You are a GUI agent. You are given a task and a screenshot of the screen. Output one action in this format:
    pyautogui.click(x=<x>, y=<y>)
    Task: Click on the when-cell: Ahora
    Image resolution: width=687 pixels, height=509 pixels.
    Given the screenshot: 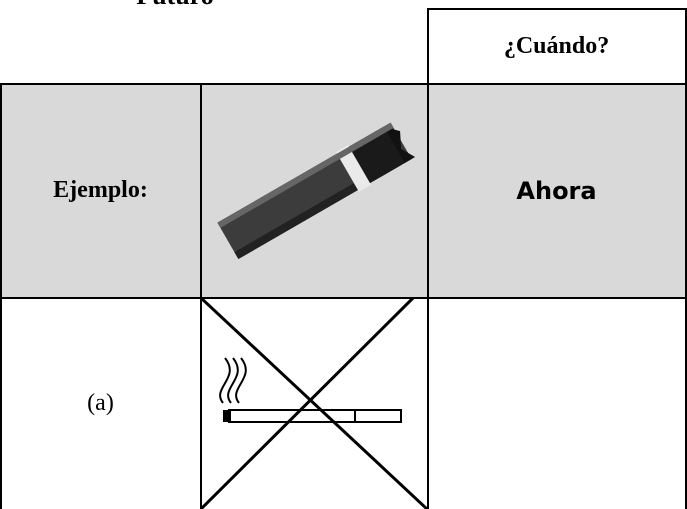 What is the action you would take?
    pyautogui.click(x=556, y=190)
    